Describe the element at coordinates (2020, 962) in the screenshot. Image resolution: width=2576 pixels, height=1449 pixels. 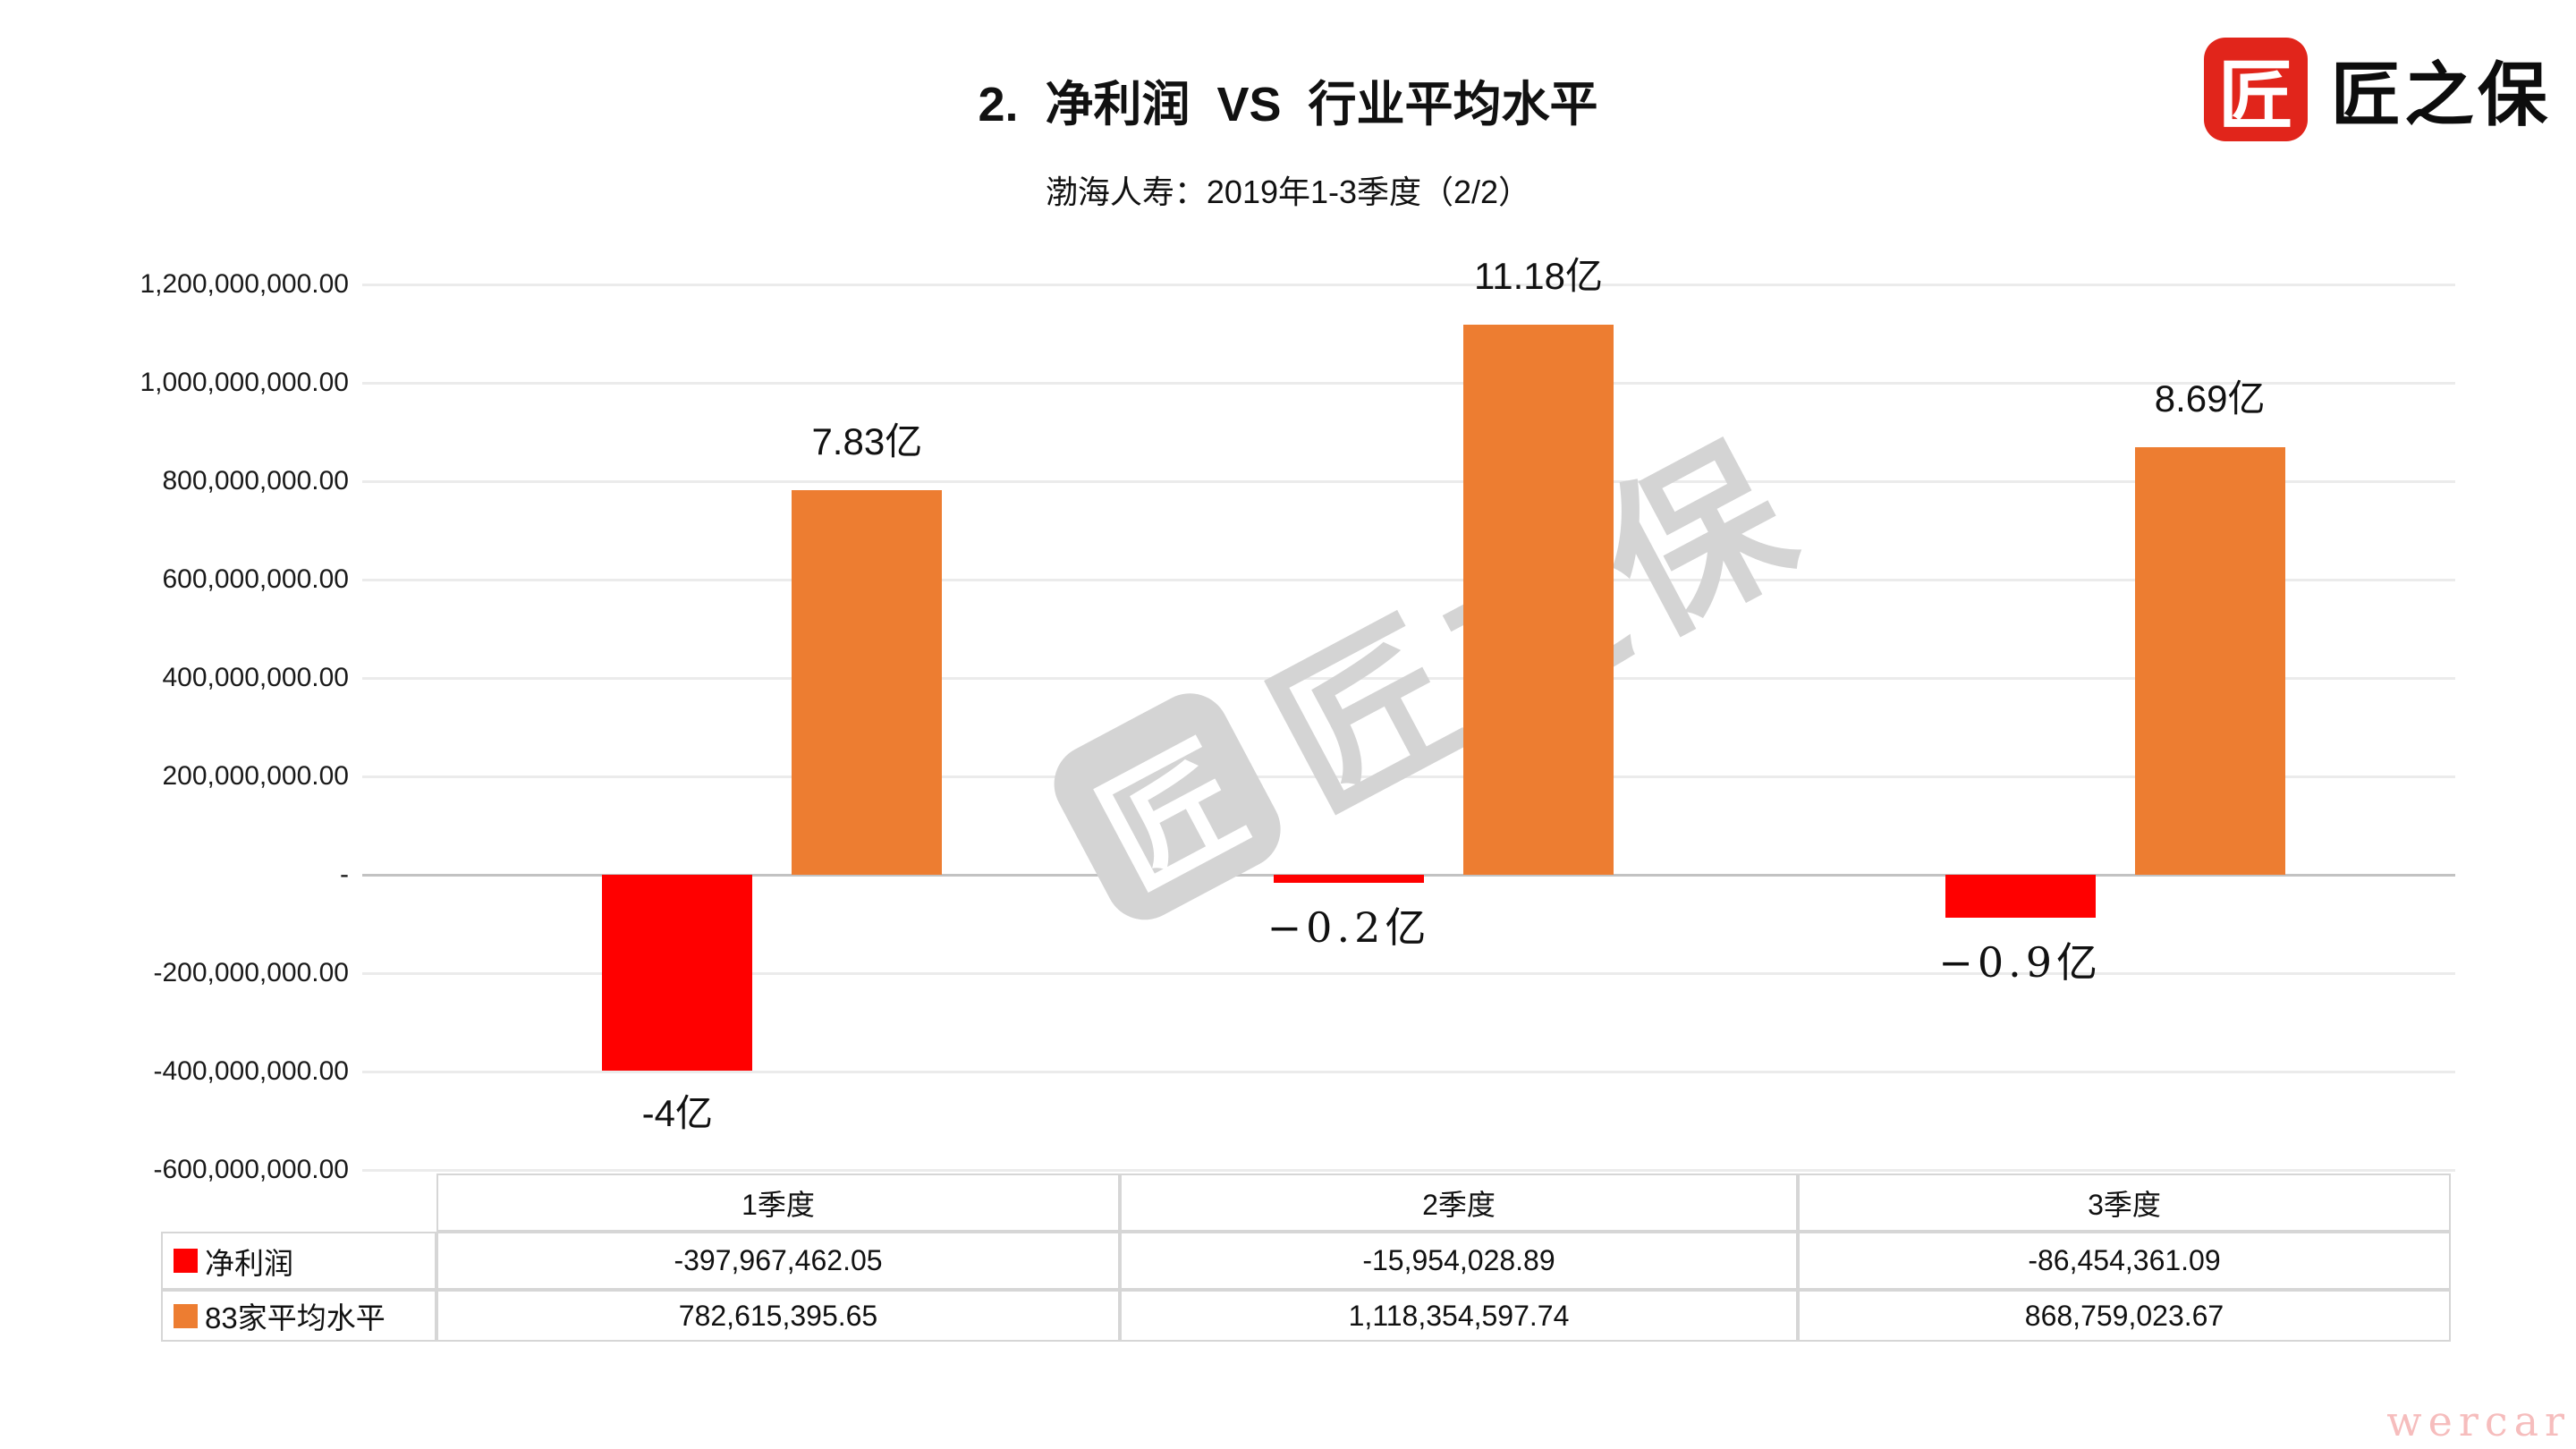
I see `bar-data-label: −0.9亿` at that location.